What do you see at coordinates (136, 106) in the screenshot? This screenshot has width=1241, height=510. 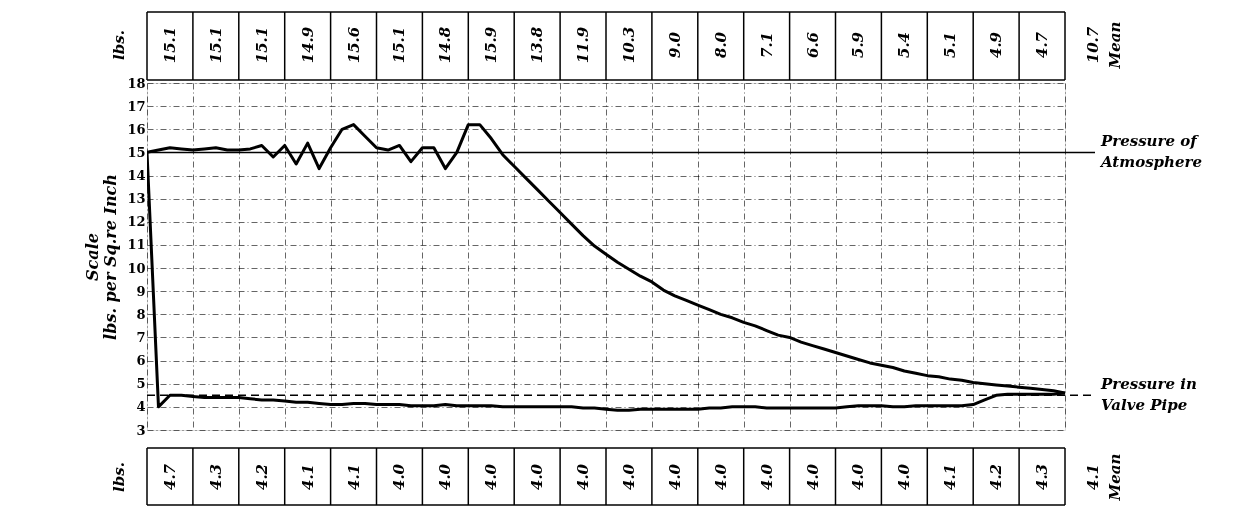 I see `y-tick-label: 17` at bounding box center [136, 106].